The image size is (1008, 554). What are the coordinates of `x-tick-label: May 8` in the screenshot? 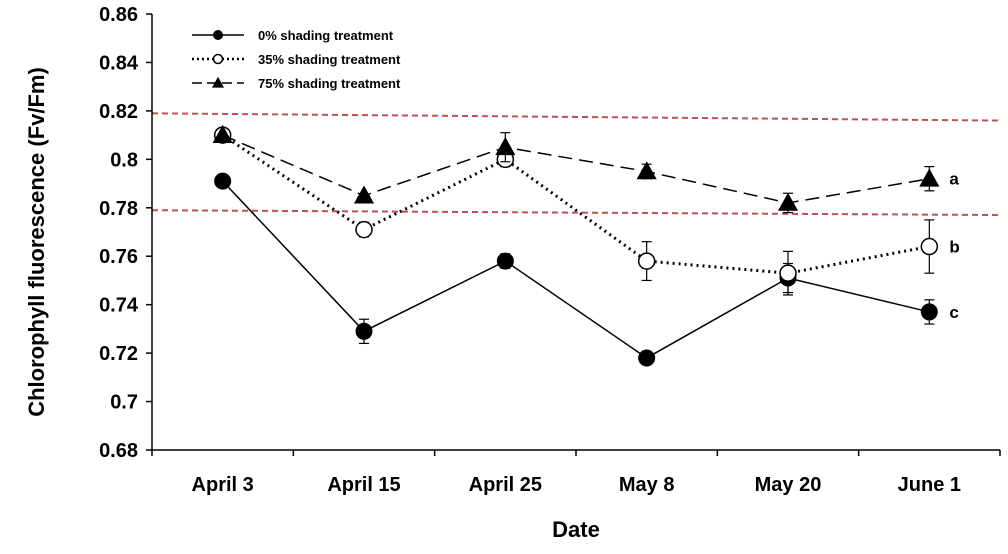 It's located at (647, 485).